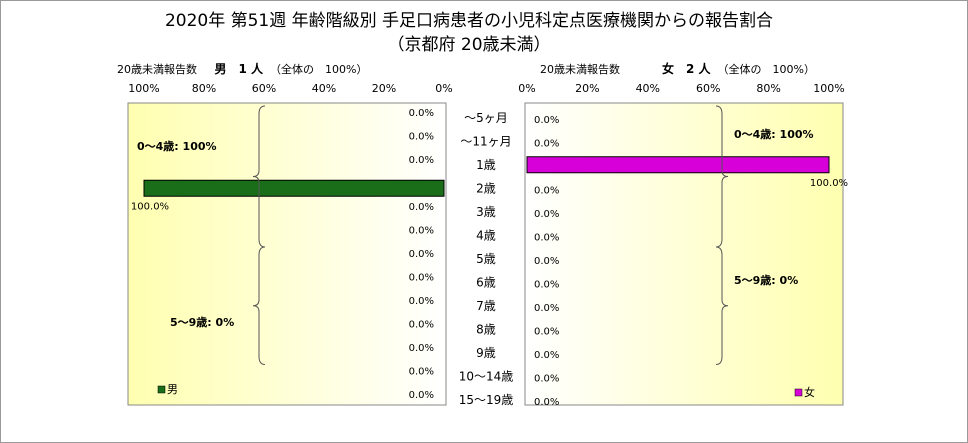 The image size is (968, 443). Describe the element at coordinates (809, 392) in the screenshot. I see `female-legend-label: 女` at that location.